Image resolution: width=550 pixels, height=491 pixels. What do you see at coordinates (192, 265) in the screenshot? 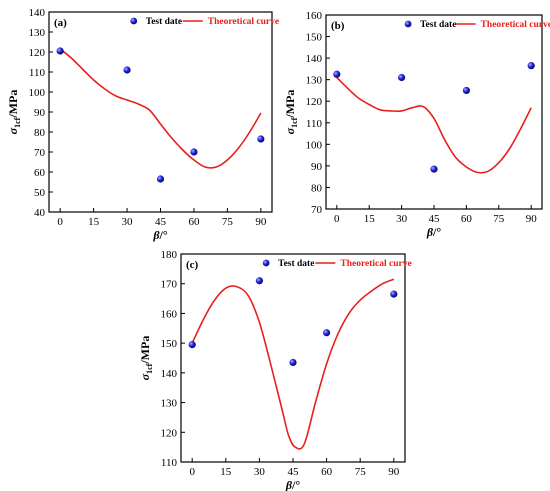
I see `panel-label: (c)` at bounding box center [192, 265].